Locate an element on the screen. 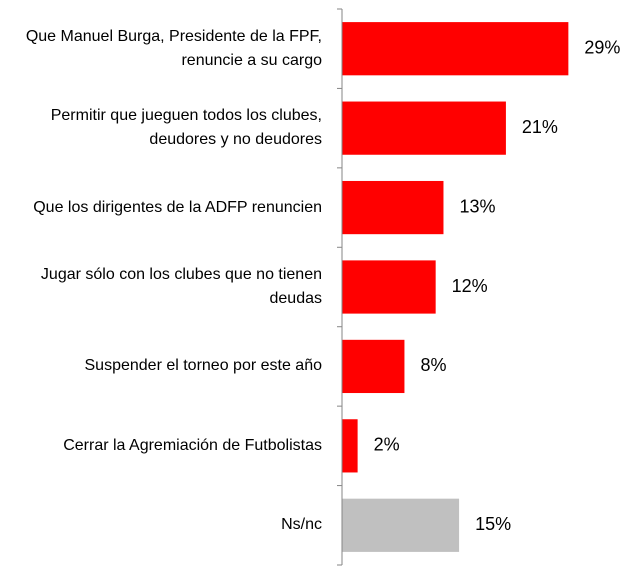 This screenshot has height=569, width=630. value-label: 29% is located at coordinates (602, 47).